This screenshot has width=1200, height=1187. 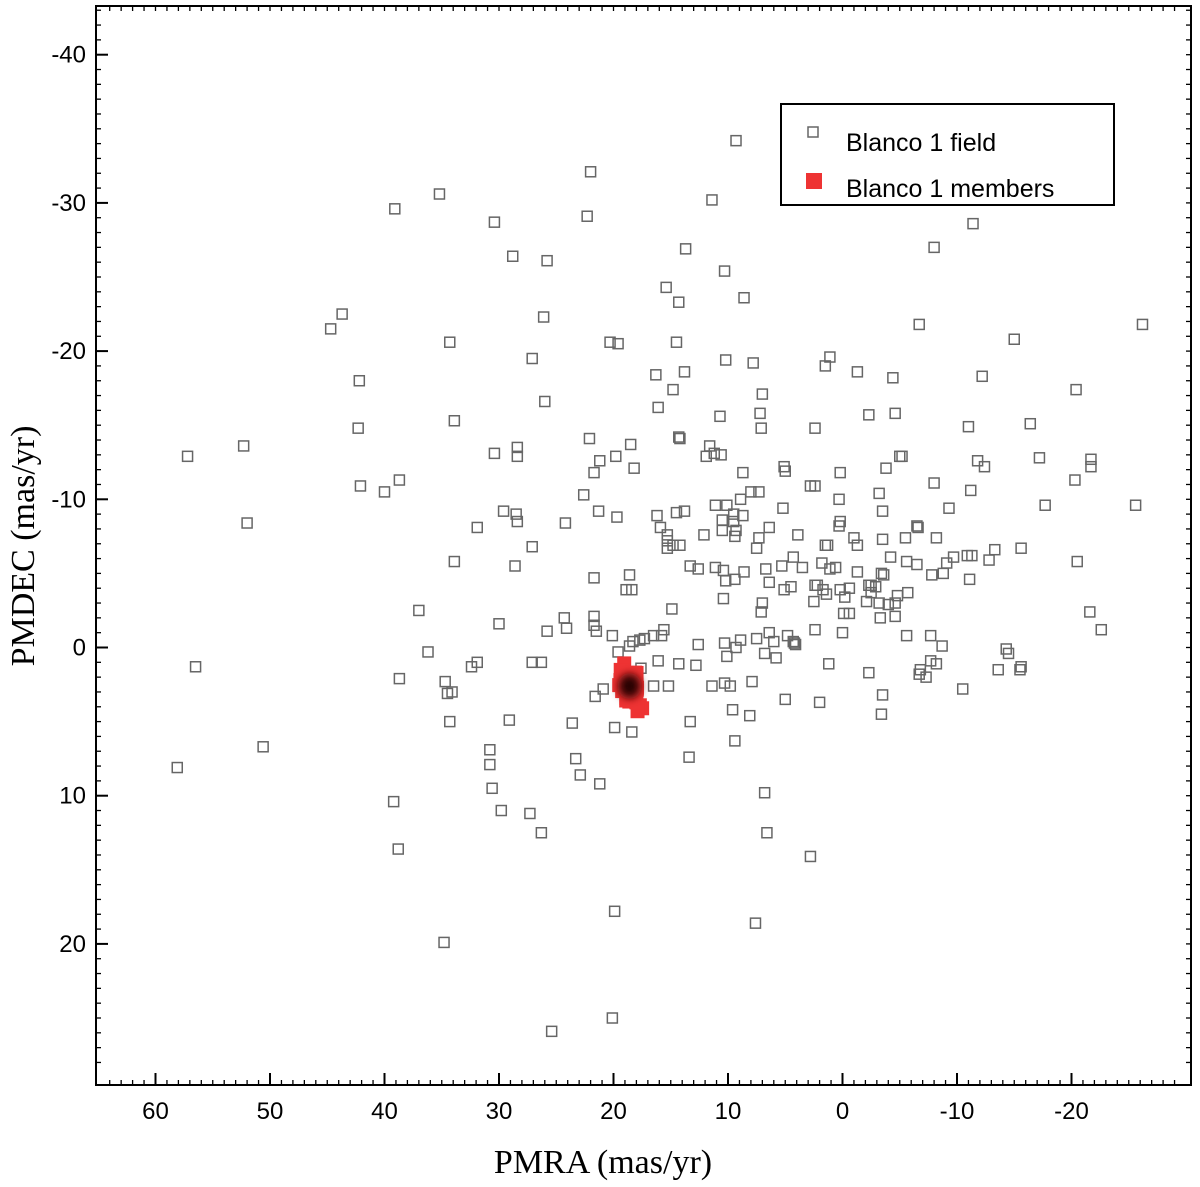 What do you see at coordinates (270, 1111) in the screenshot?
I see `x-tick-label: 50` at bounding box center [270, 1111].